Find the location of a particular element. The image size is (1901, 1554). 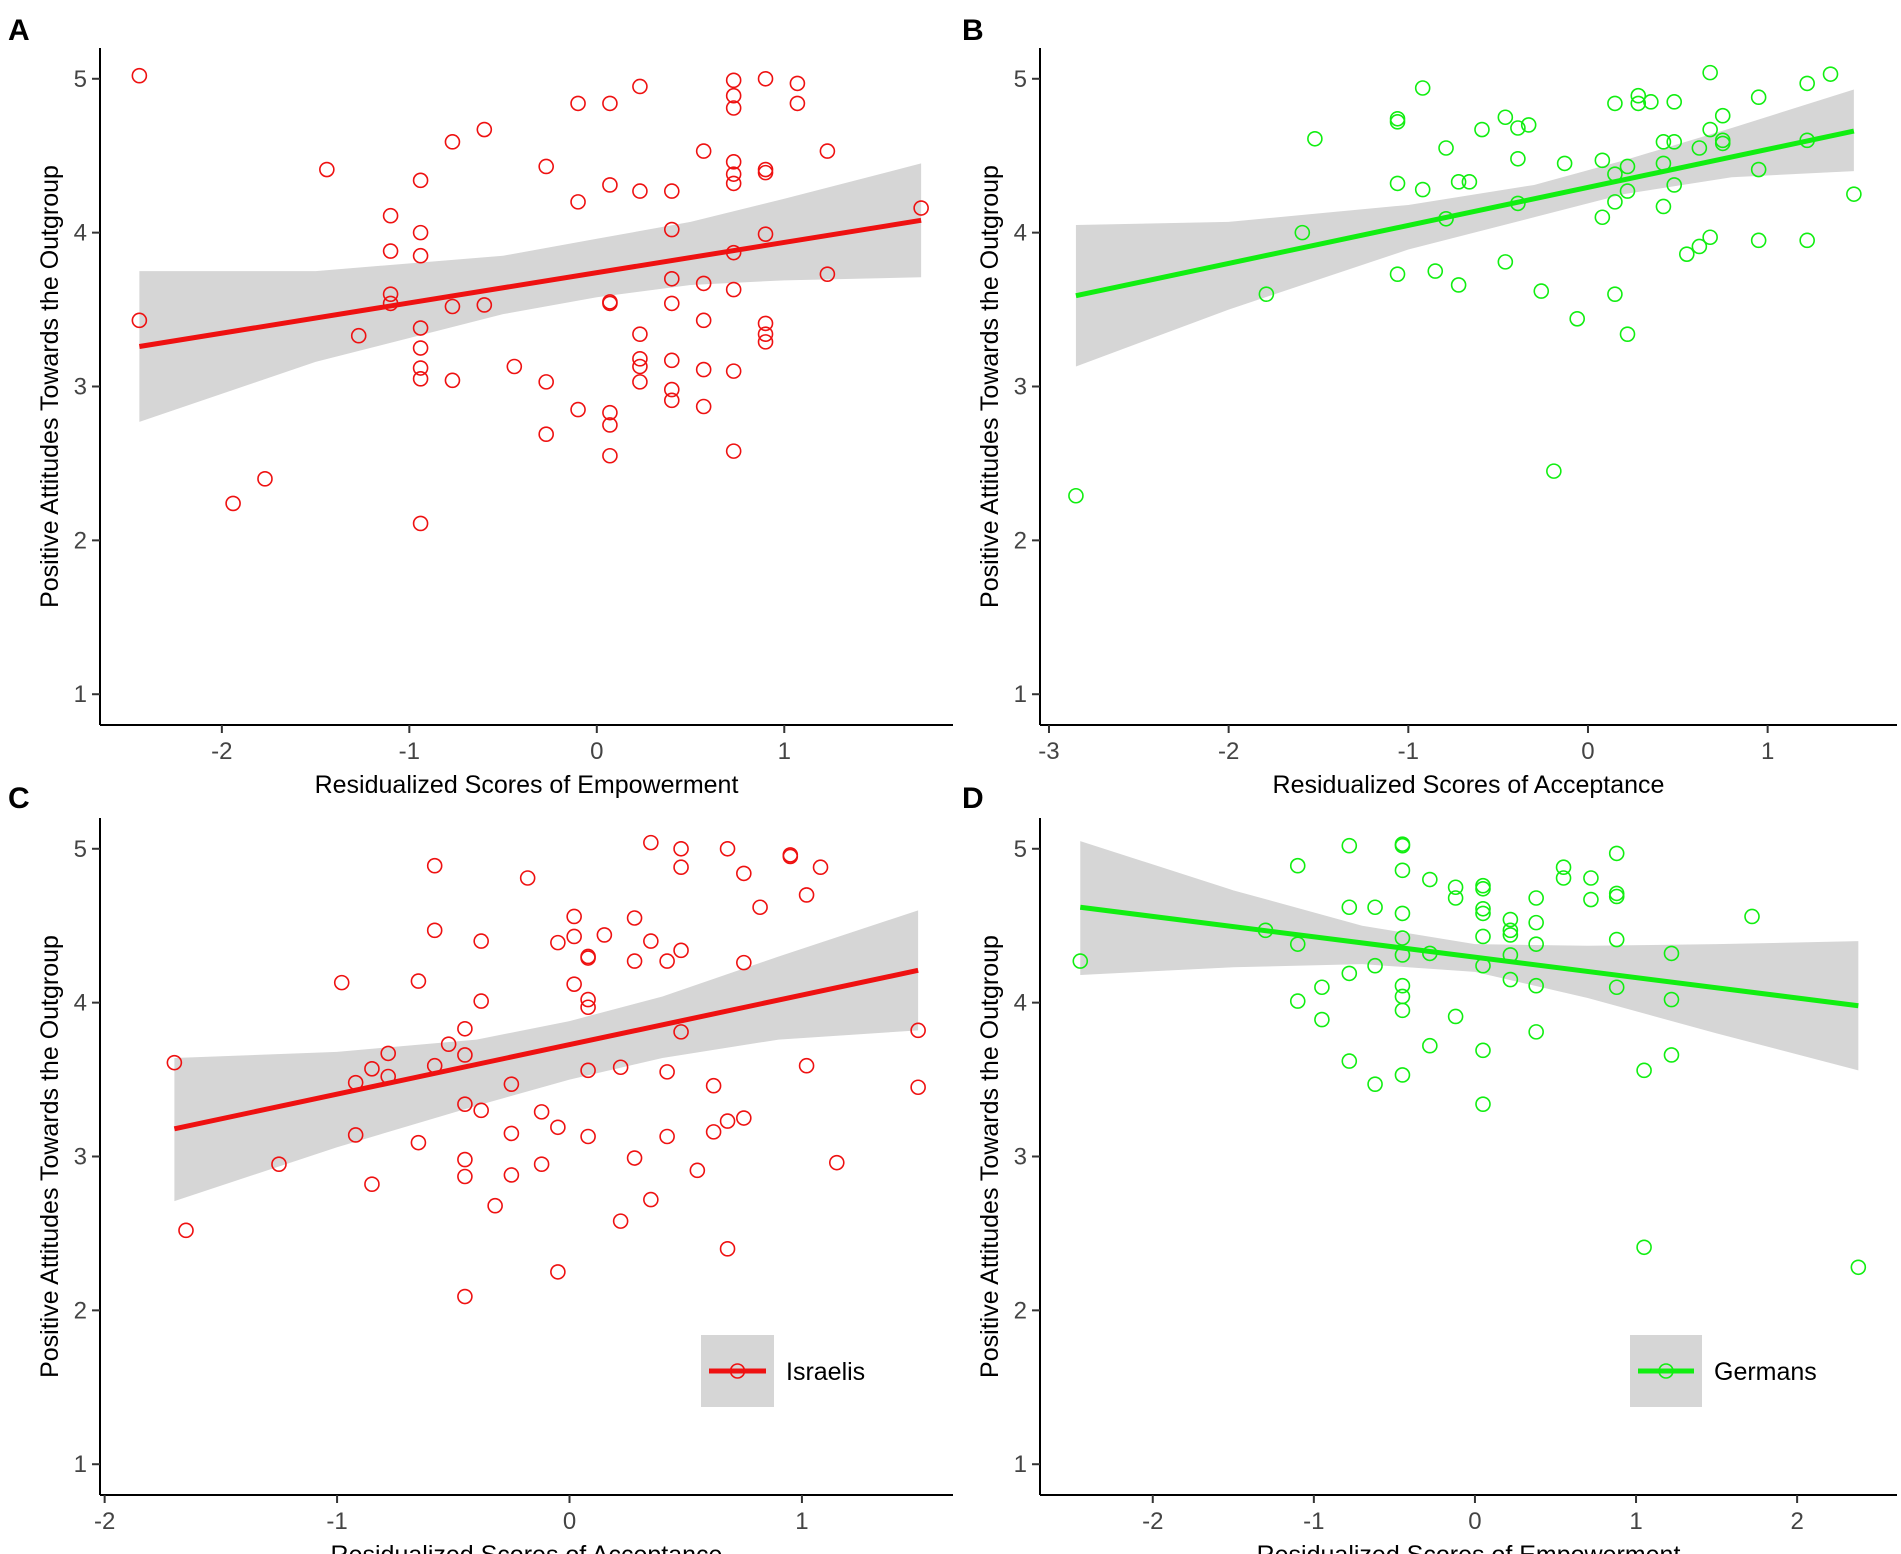

y-tick-label: 2 is located at coordinates (1020, 540).